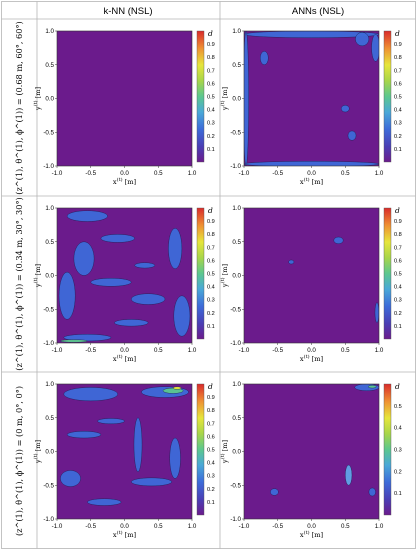 Image resolution: width=417 pixels, height=550 pixels. What do you see at coordinates (318, 11) in the screenshot?
I see `header-ann: ANNs (NSL)` at bounding box center [318, 11].